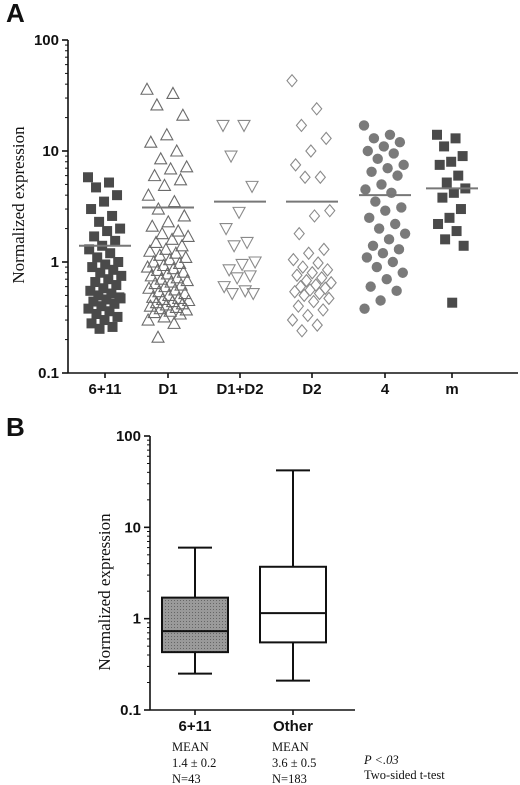 Image resolution: width=520 pixels, height=785 pixels. What do you see at coordinates (51, 207) in the screenshot?
I see `panel-a-y-ticks: 0.1 1 10 100` at bounding box center [51, 207].